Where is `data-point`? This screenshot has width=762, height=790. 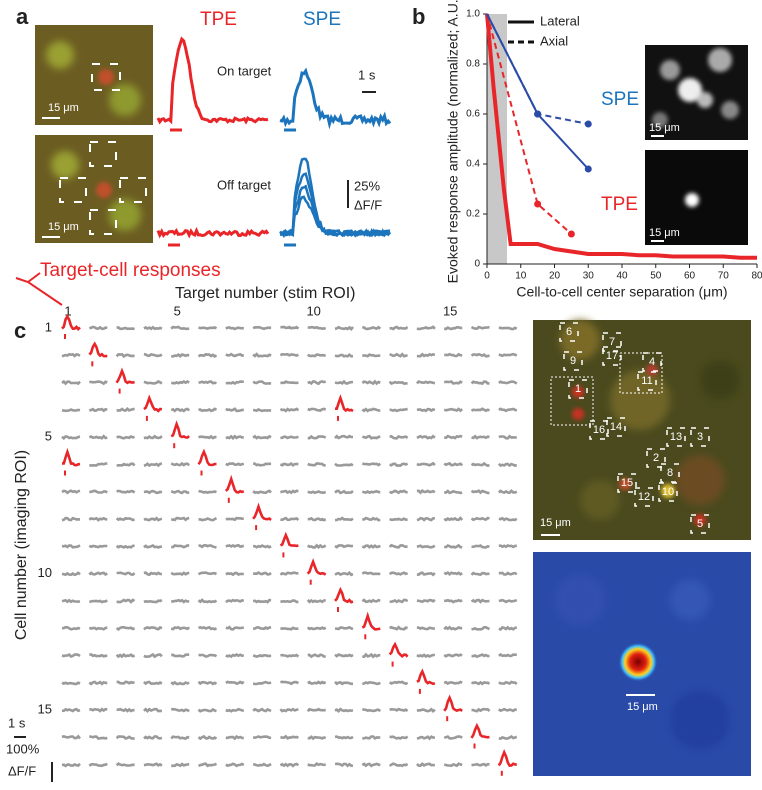 data-point is located at coordinates (538, 114).